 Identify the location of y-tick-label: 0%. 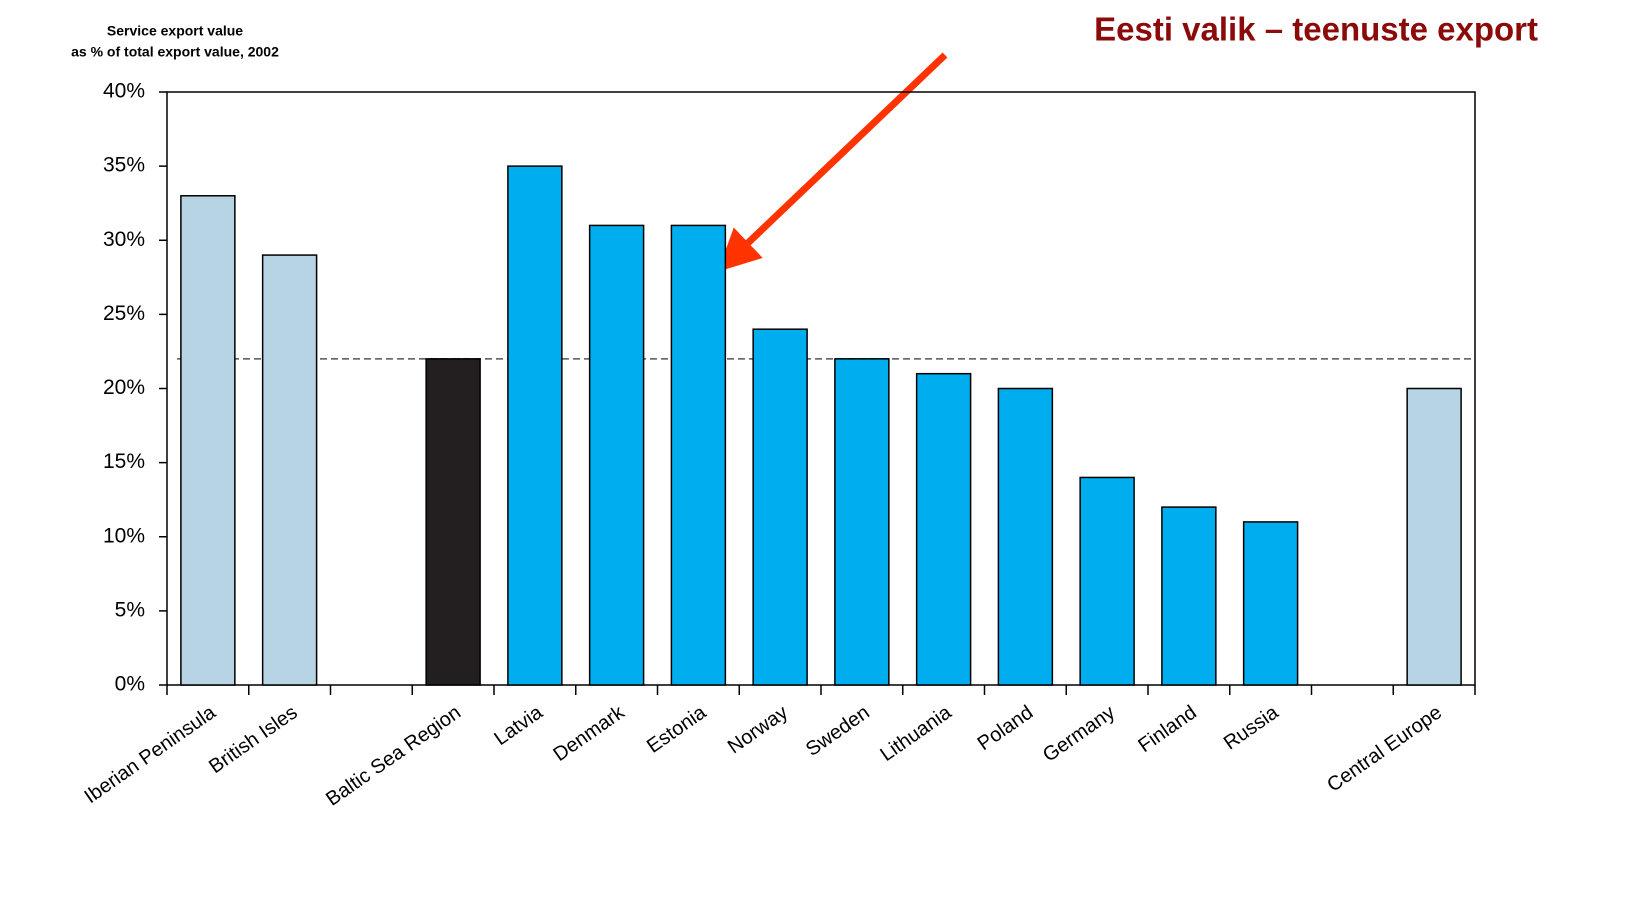
(130, 684).